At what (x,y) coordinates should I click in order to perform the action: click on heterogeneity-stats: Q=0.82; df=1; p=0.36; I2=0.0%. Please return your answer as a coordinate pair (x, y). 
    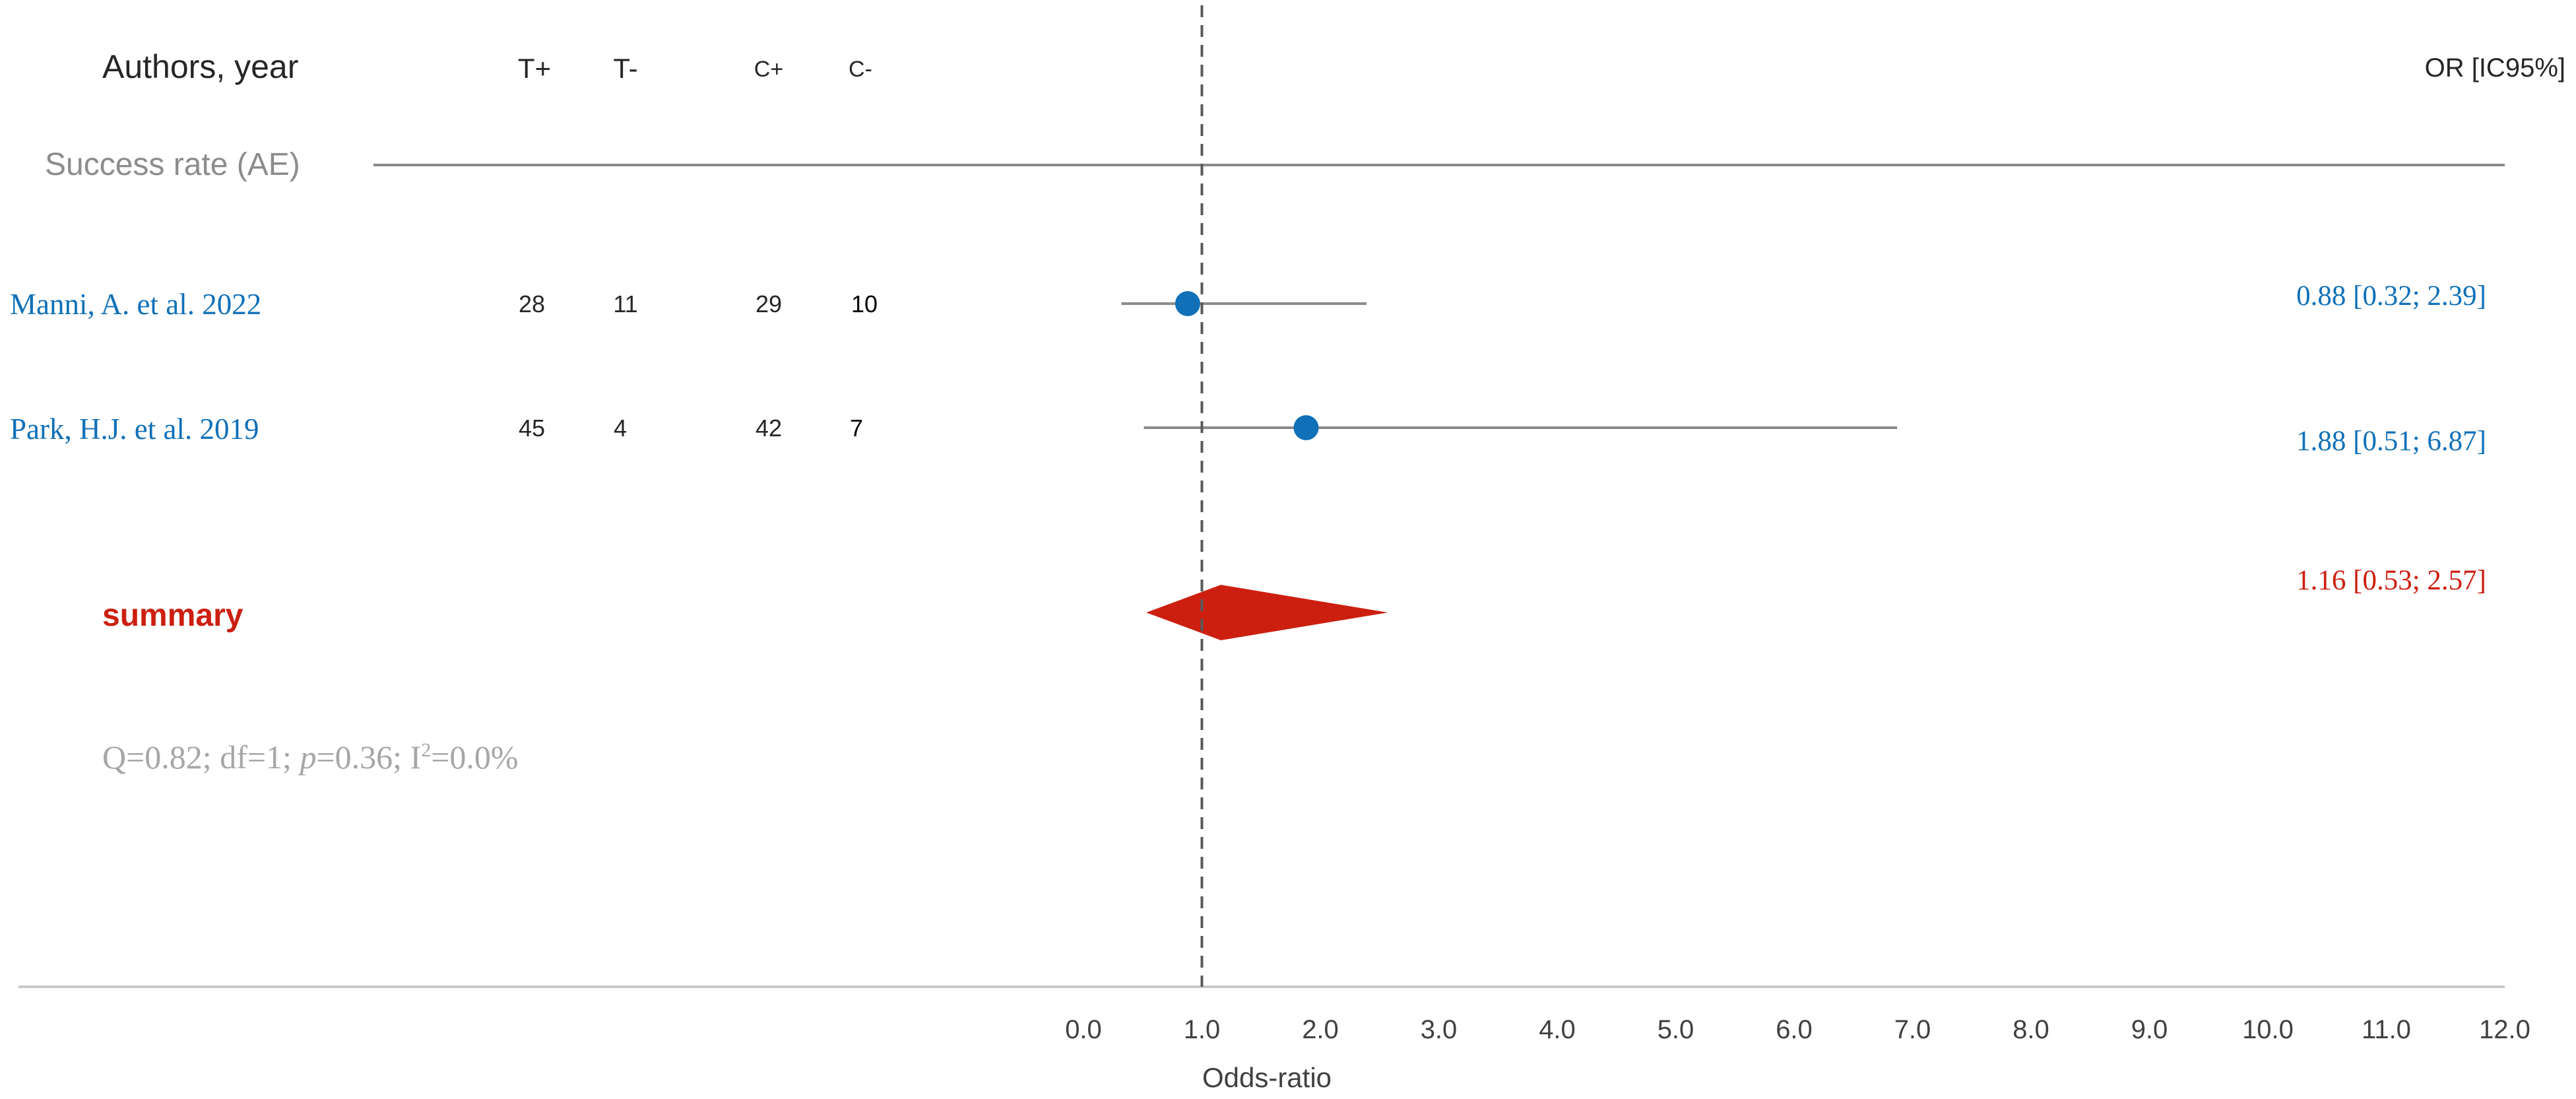
    Looking at the image, I should click on (310, 757).